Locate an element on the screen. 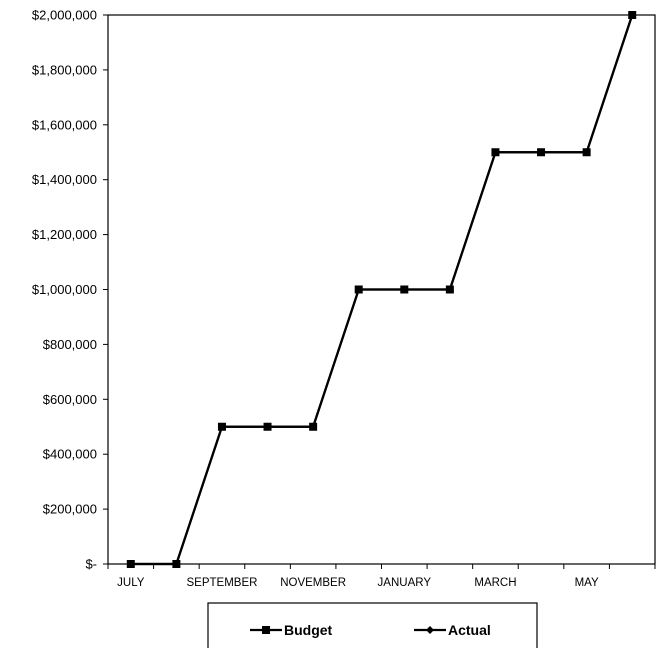 This screenshot has width=658, height=653. y-tick-label: $200,000 is located at coordinates (70, 509).